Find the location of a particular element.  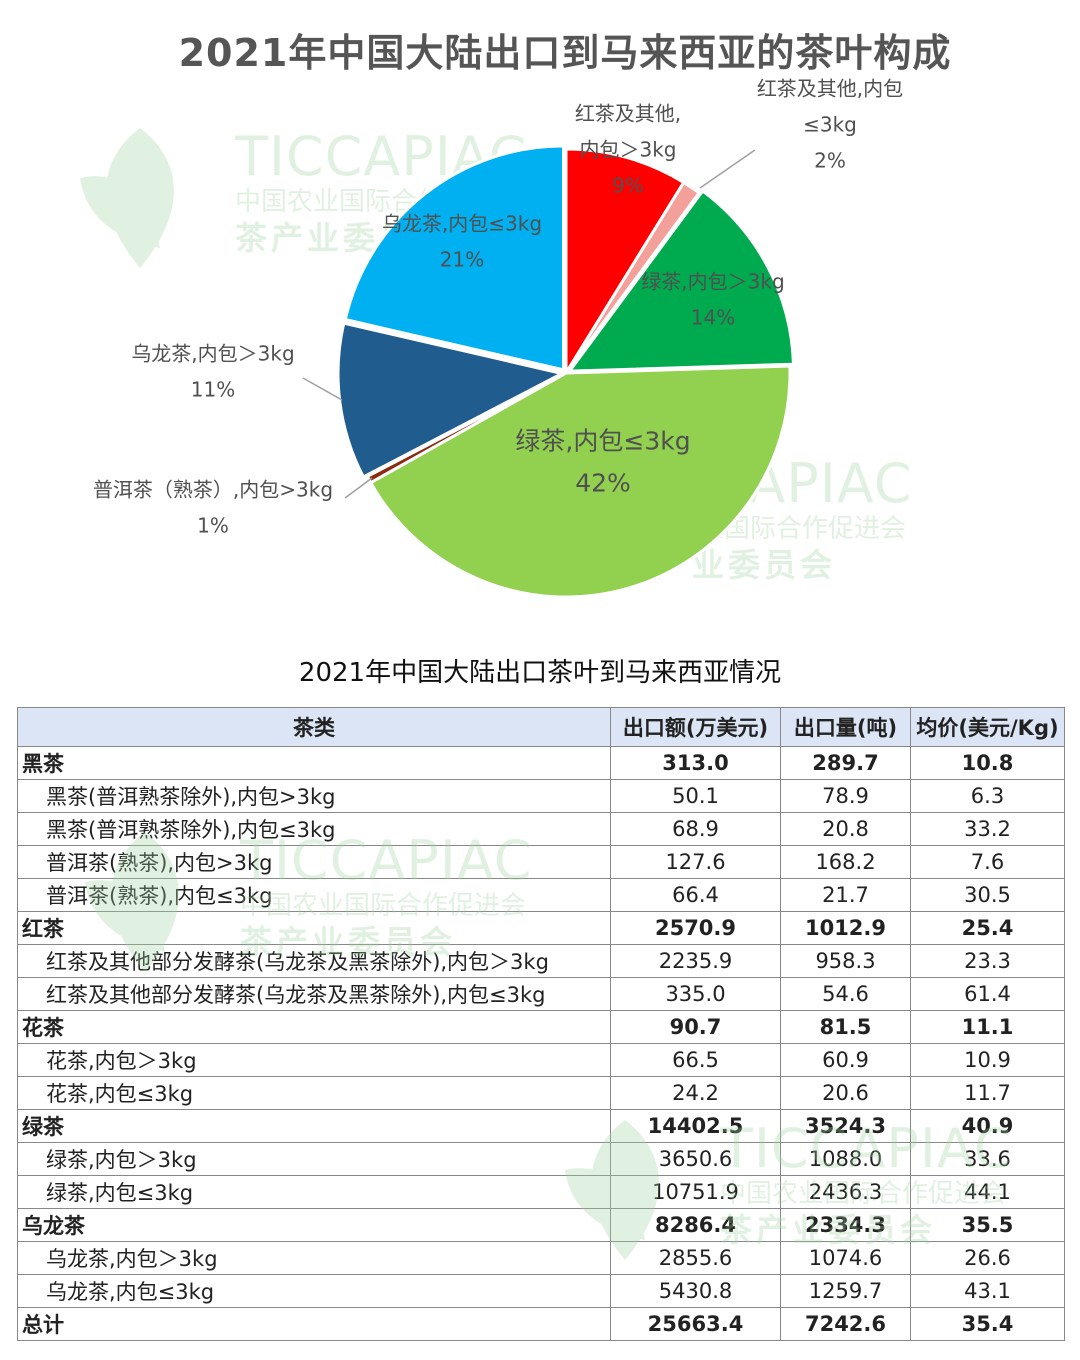

cell-category: 绿茶,内包≤3kg is located at coordinates (314, 1192).